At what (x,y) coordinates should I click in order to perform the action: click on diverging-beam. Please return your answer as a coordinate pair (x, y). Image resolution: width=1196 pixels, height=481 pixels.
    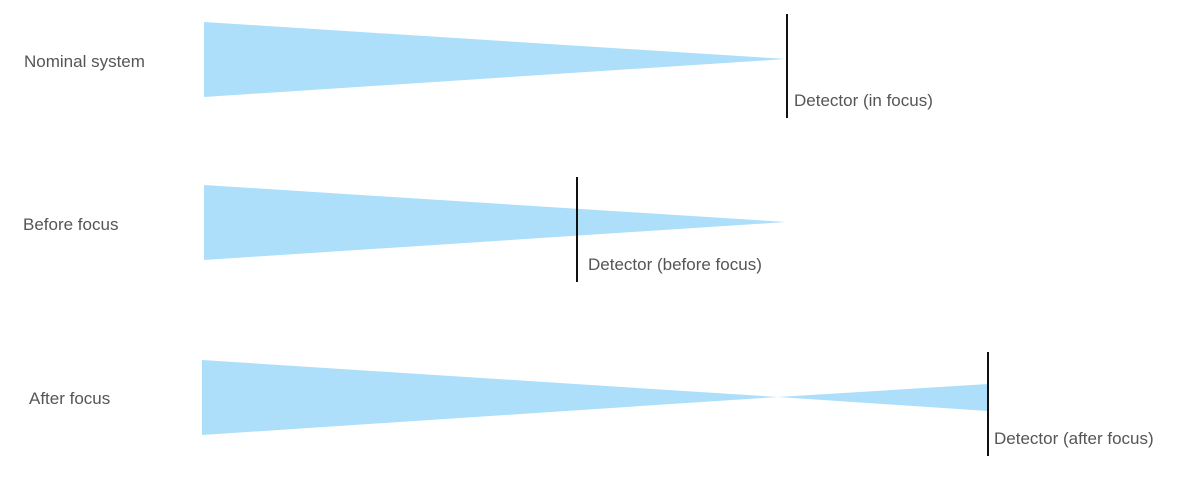
    Looking at the image, I should click on (883, 397).